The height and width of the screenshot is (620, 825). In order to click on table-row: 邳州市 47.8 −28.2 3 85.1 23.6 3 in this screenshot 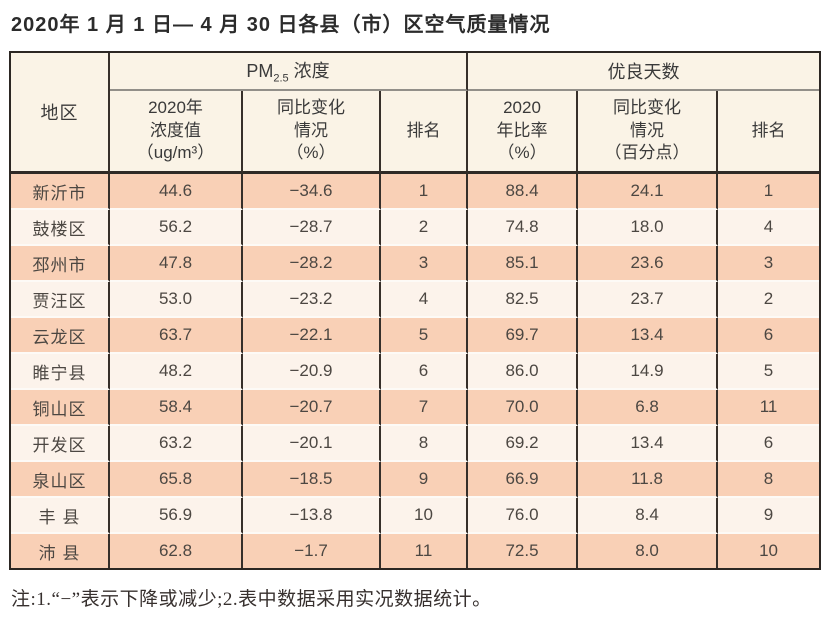, I will do `click(415, 264)`.